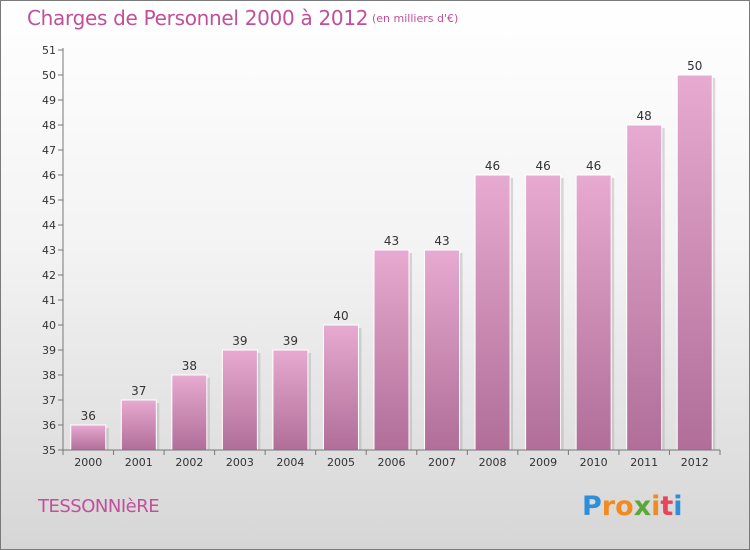 Image resolution: width=750 pixels, height=550 pixels. What do you see at coordinates (49, 75) in the screenshot?
I see `y-tick-label: 50` at bounding box center [49, 75].